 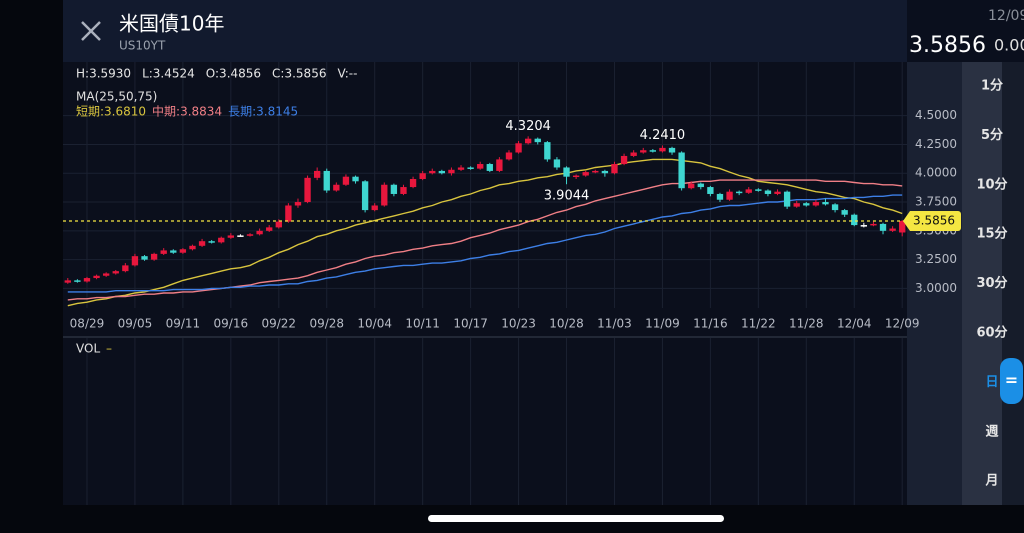 What do you see at coordinates (992, 135) in the screenshot?
I see `timeframe-button: 5分` at bounding box center [992, 135].